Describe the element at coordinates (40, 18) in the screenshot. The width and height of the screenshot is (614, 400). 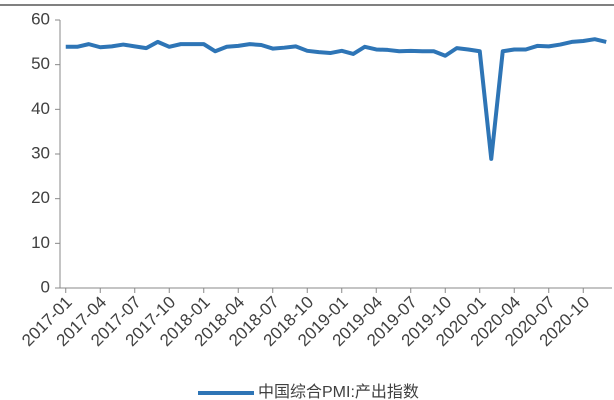
I see `y-tick-label: 60` at that location.